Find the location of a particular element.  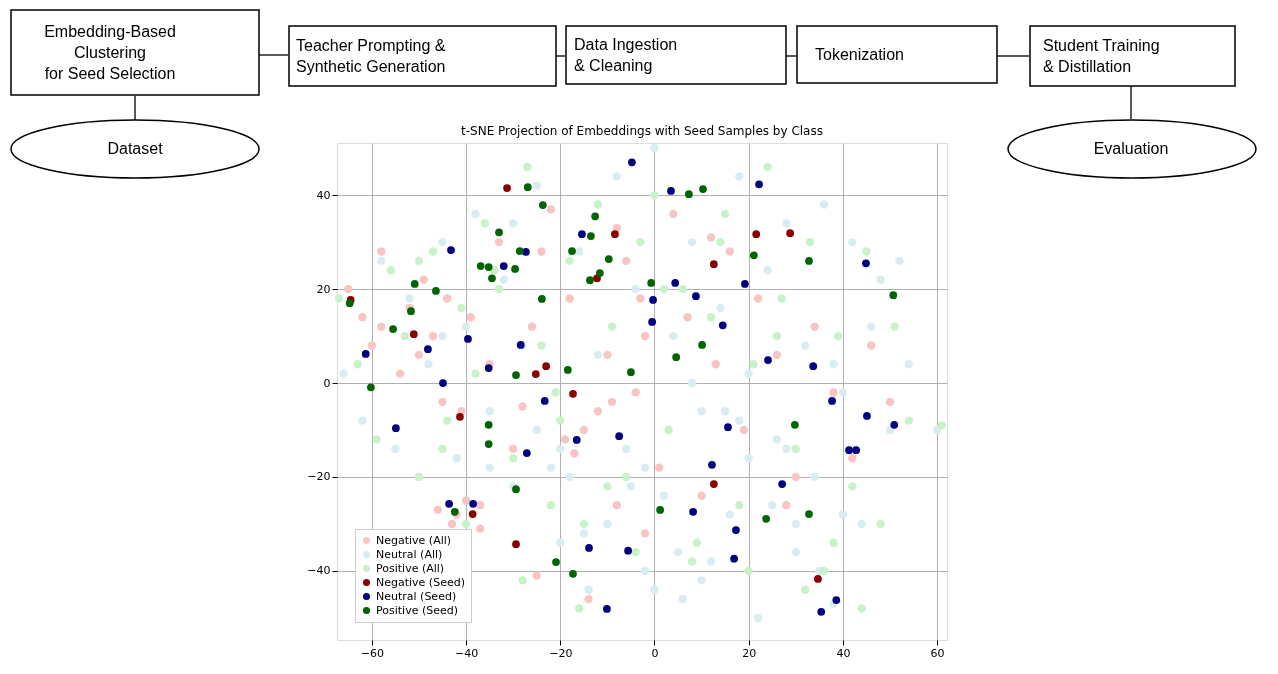

legend-label: Positive (Seed) is located at coordinates (417, 610).